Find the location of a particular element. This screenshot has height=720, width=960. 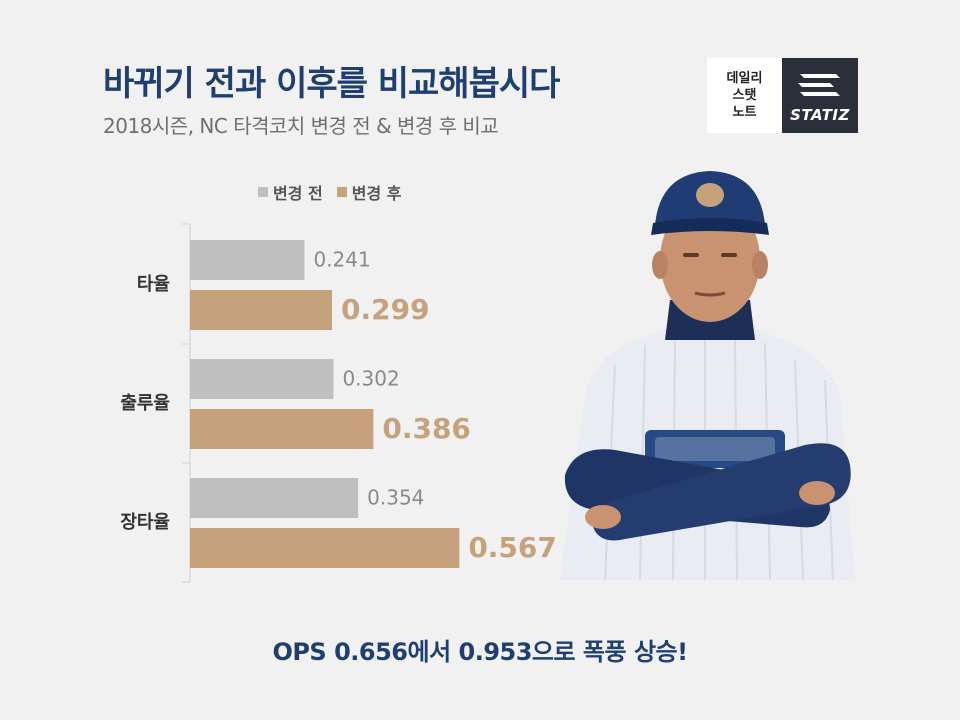

speed-lines-icon is located at coordinates (819, 85).